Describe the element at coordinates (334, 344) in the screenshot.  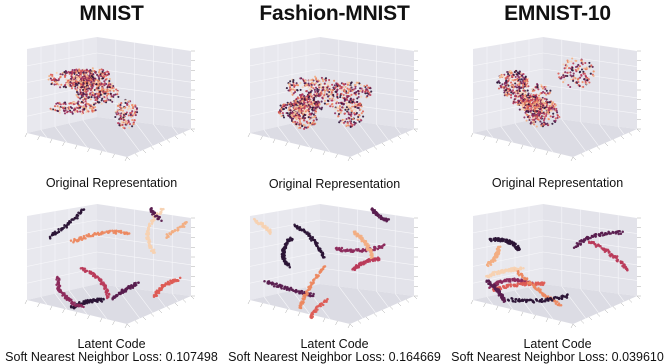
I see `caption-fashion-mnist-latent: Latent Code` at that location.